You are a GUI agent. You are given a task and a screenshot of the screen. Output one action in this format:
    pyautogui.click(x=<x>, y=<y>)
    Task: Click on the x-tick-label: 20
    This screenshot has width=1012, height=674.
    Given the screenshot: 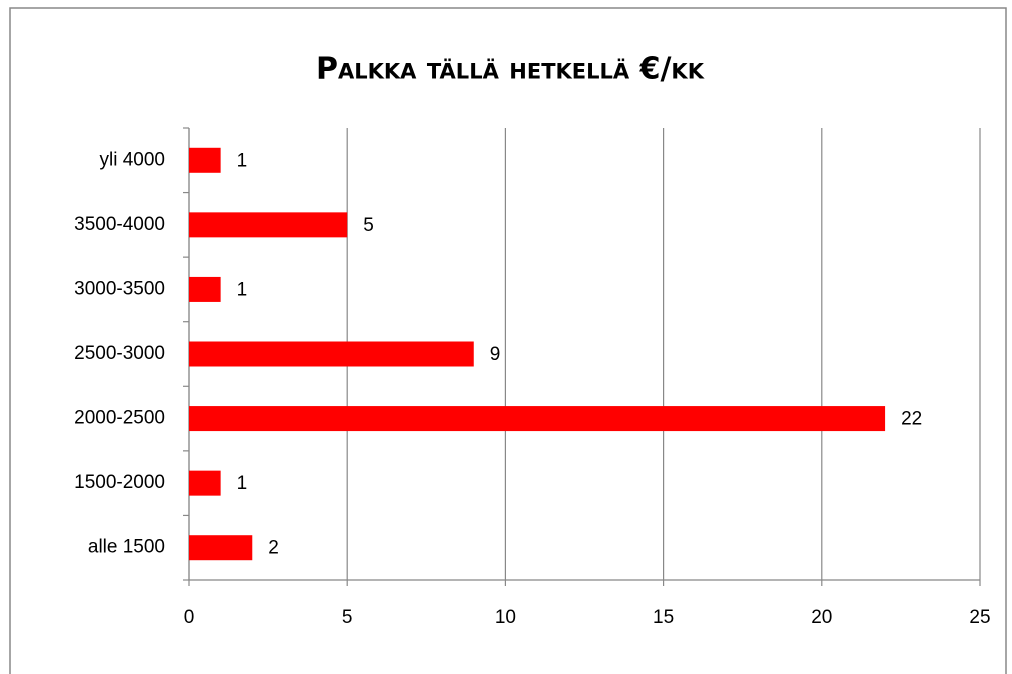 What is the action you would take?
    pyautogui.click(x=821, y=617)
    